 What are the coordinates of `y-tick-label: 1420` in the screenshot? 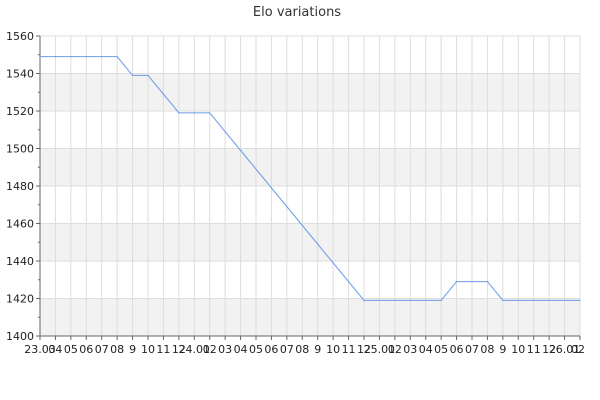 It's located at (20, 299).